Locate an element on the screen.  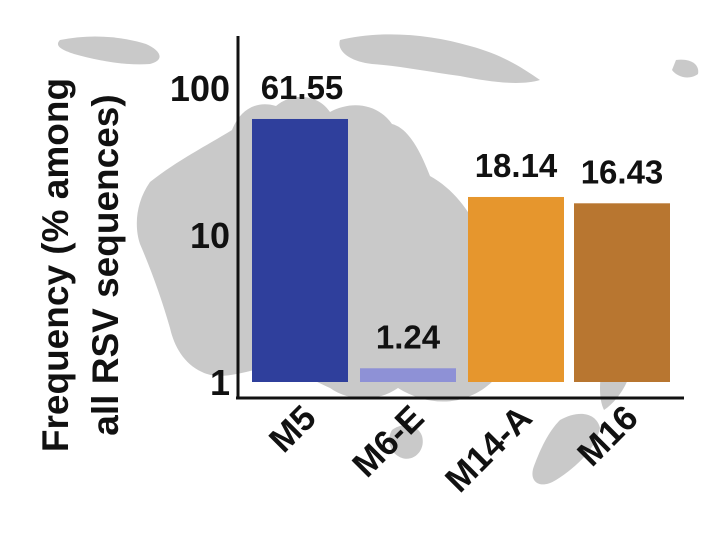
value-label-m6-e: 1.24 is located at coordinates (408, 336).